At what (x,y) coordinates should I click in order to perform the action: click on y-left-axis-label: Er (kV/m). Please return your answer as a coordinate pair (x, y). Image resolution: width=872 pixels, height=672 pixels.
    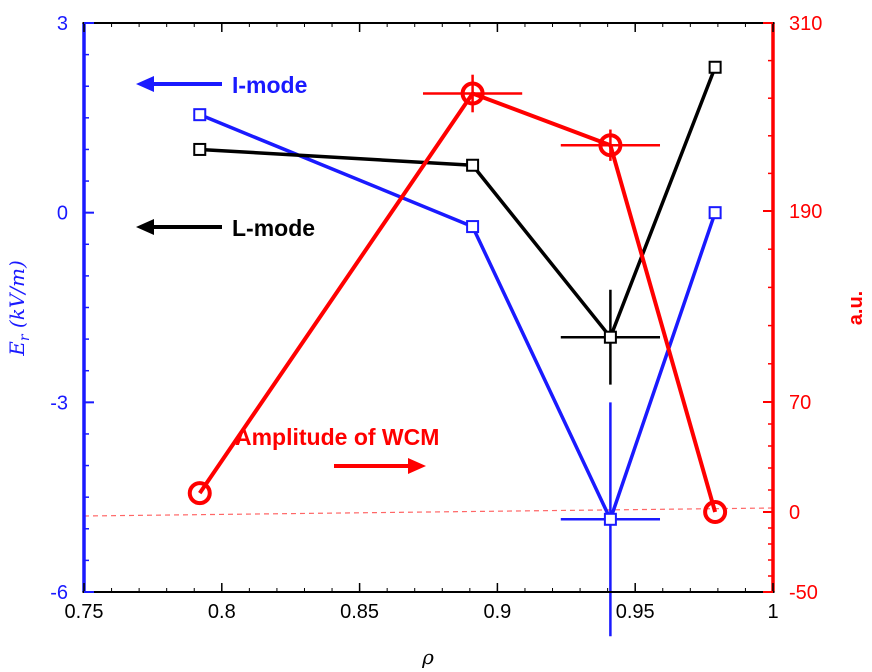
    Looking at the image, I should click on (19, 308).